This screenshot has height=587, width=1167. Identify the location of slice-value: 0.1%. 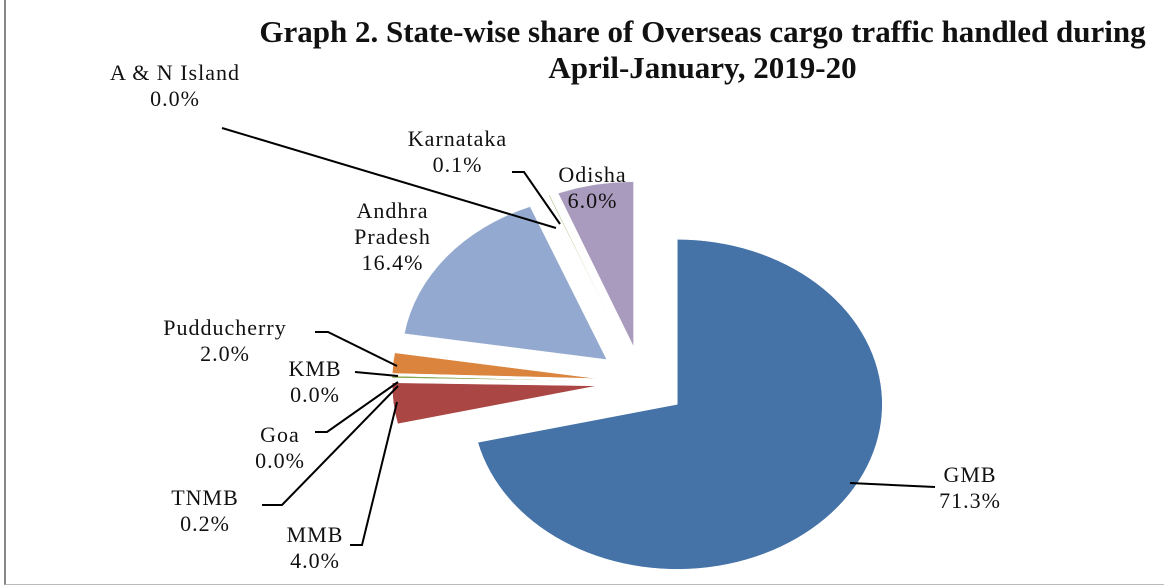
(457, 164).